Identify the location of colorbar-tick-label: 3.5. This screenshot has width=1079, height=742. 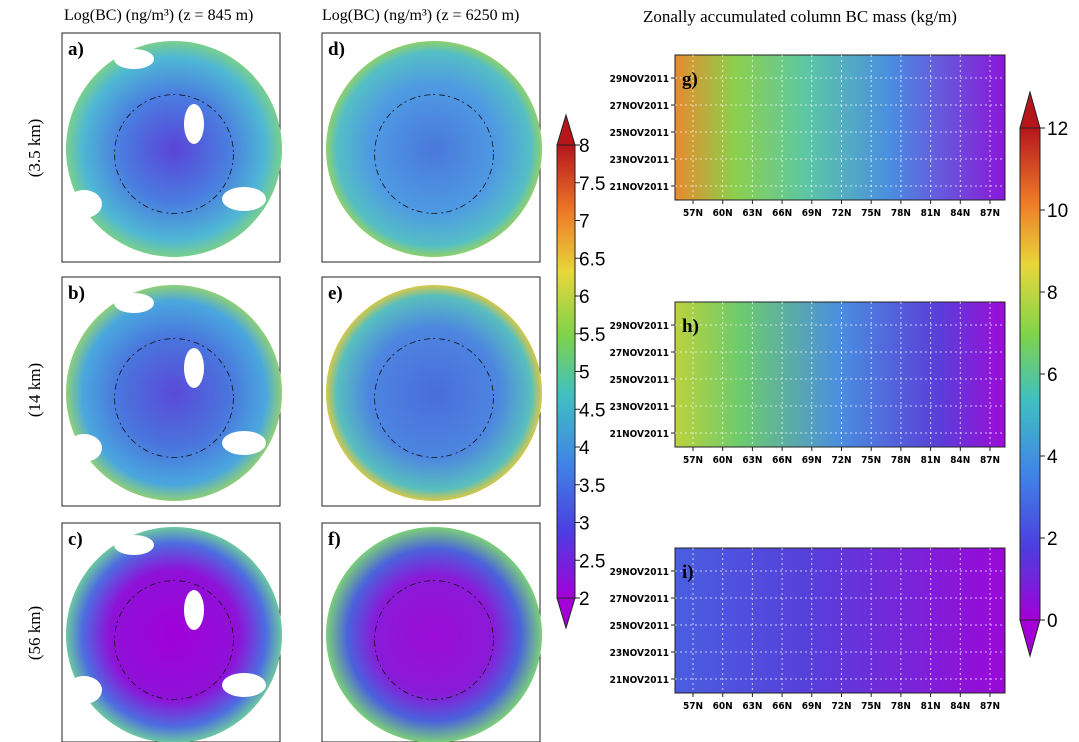
(592, 486).